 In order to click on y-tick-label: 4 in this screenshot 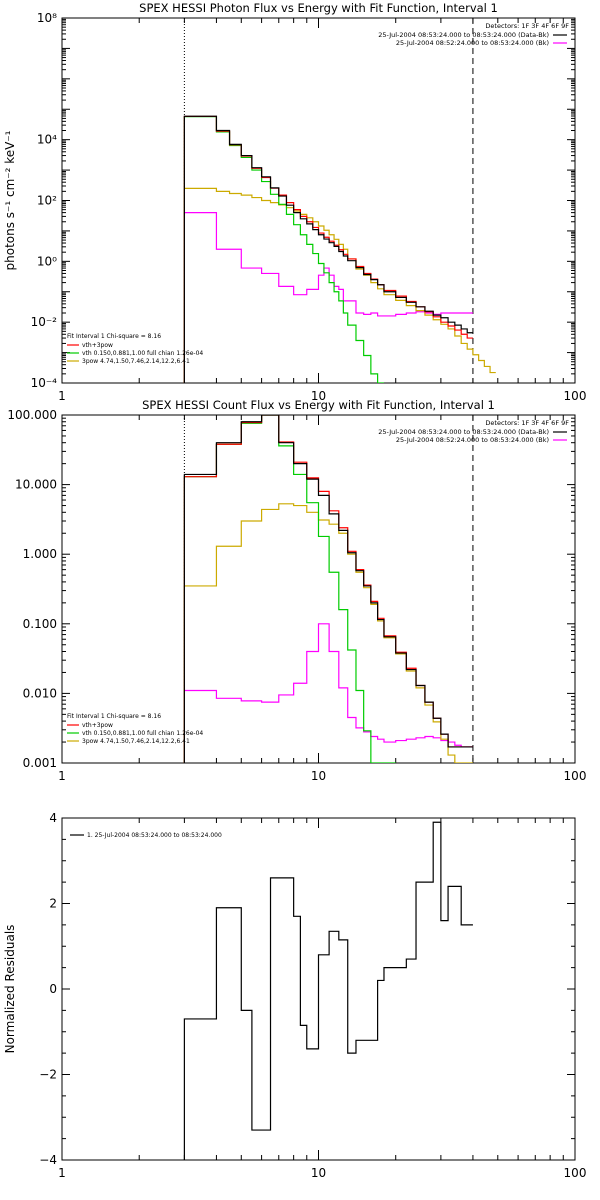, I will do `click(53, 818)`.